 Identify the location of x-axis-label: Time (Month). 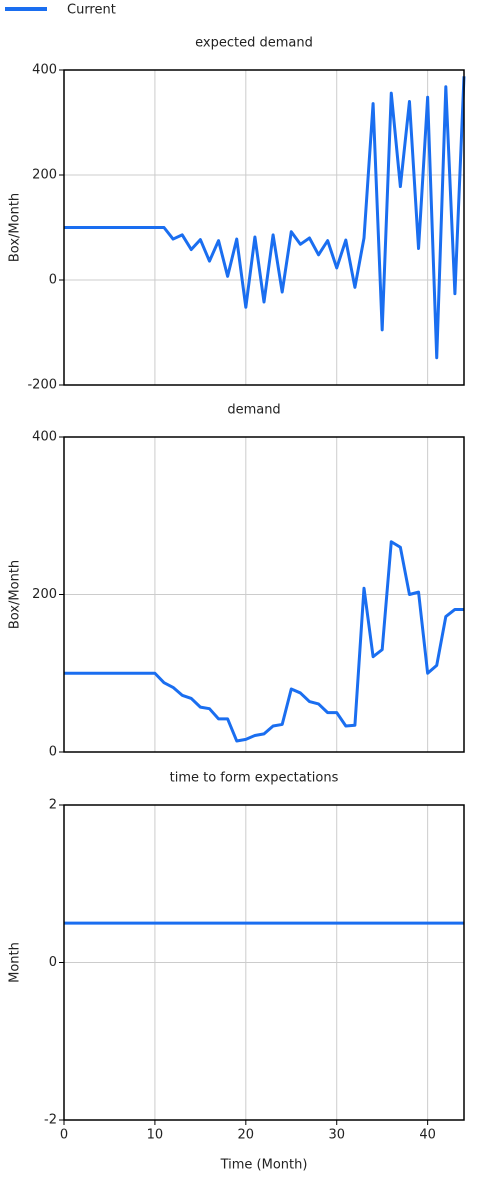
(264, 1165).